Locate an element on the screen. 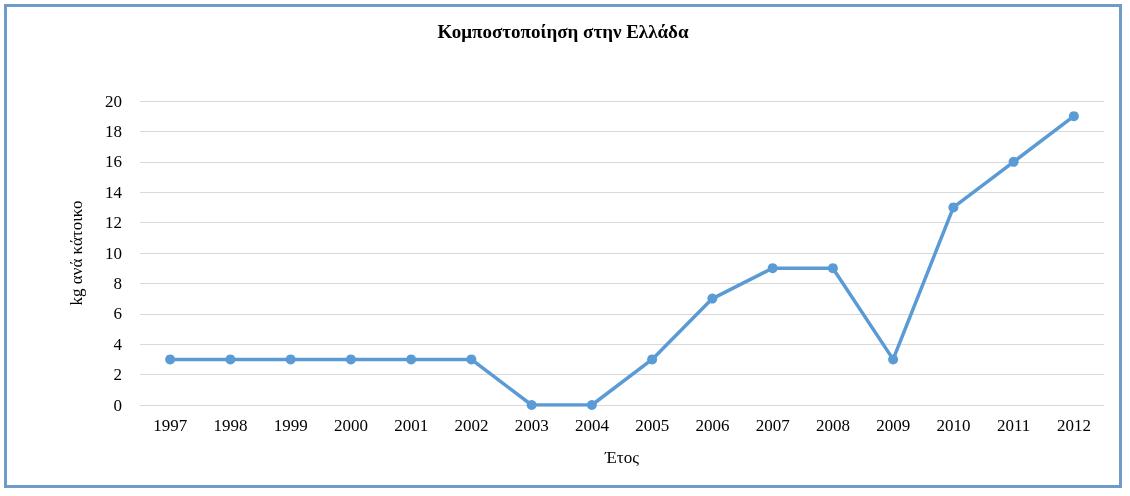 This screenshot has width=1130, height=496. y-tick-label: 18 is located at coordinates (113, 131).